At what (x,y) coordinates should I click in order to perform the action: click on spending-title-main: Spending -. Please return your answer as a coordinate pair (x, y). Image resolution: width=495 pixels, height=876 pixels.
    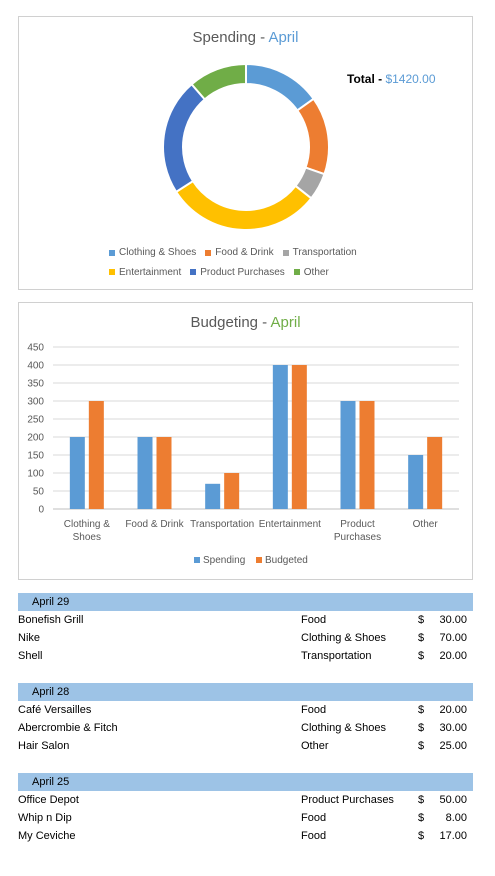
    Looking at the image, I should click on (230, 37).